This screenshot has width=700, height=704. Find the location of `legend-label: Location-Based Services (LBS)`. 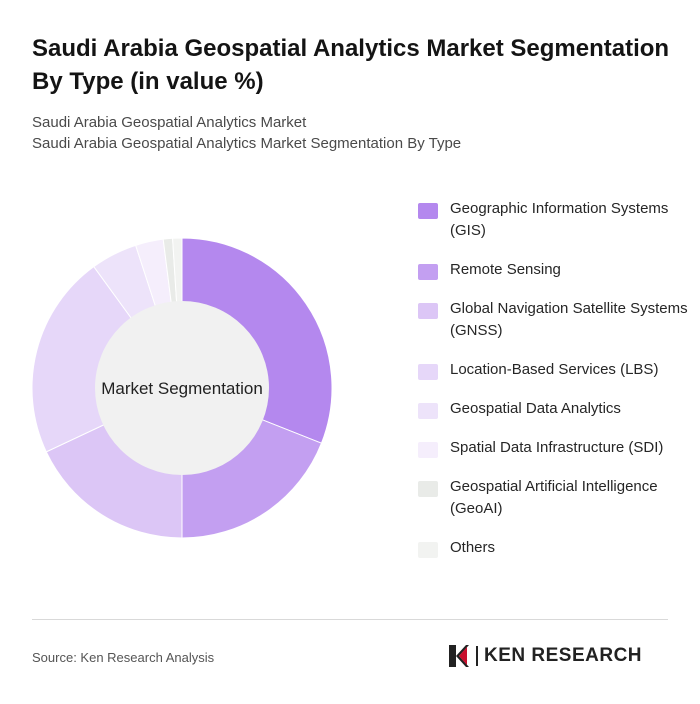

legend-label: Location-Based Services (LBS) is located at coordinates (554, 369).